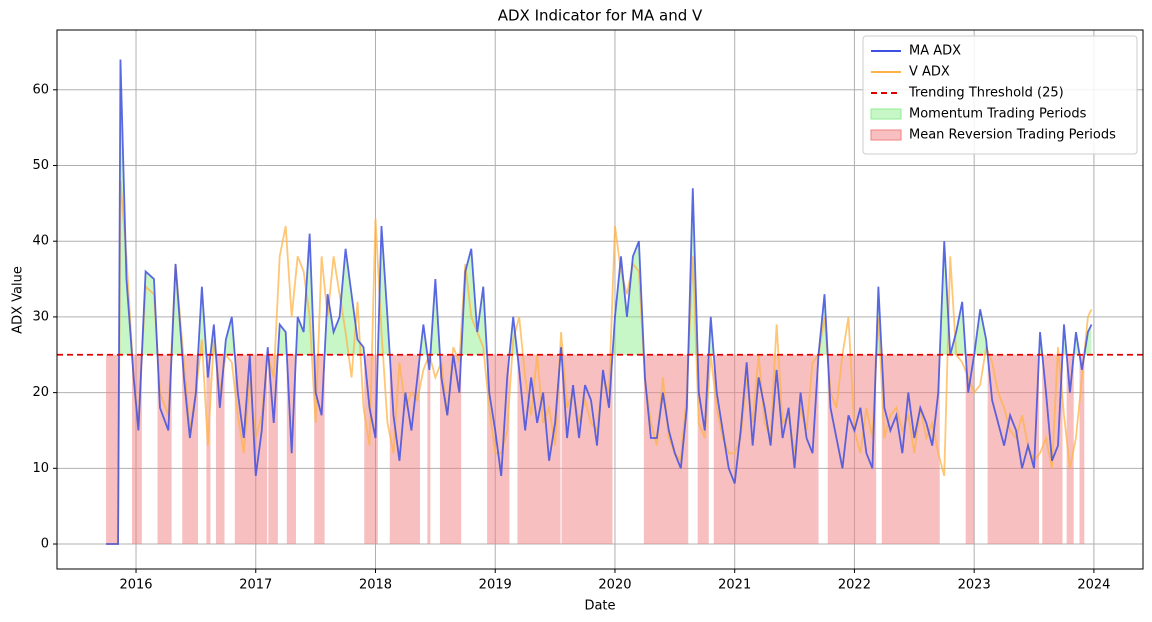  I want to click on x-tick-label: 2017, so click(255, 585).